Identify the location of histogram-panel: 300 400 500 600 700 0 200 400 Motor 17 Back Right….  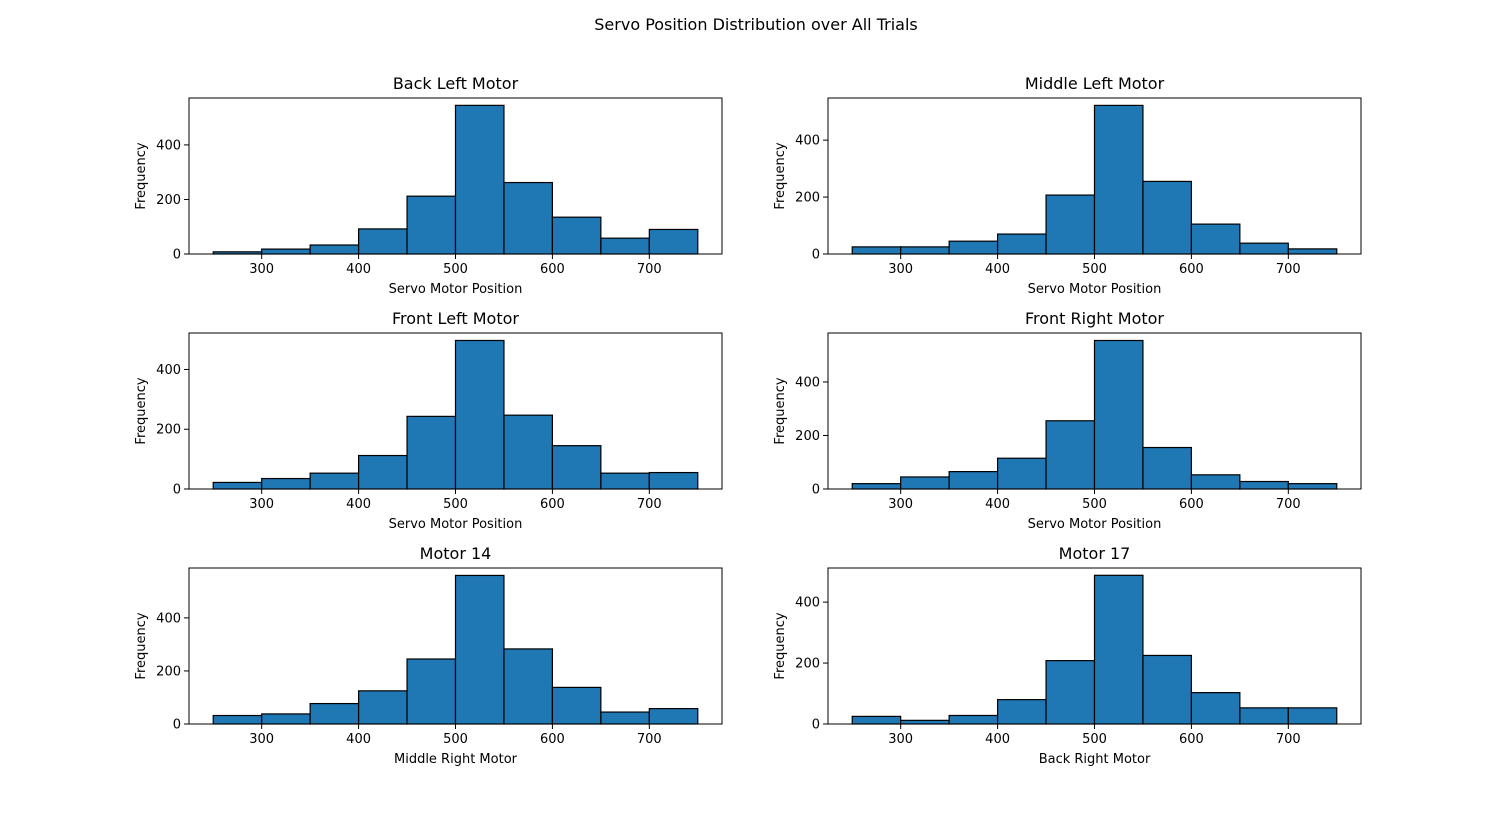
(1067, 655).